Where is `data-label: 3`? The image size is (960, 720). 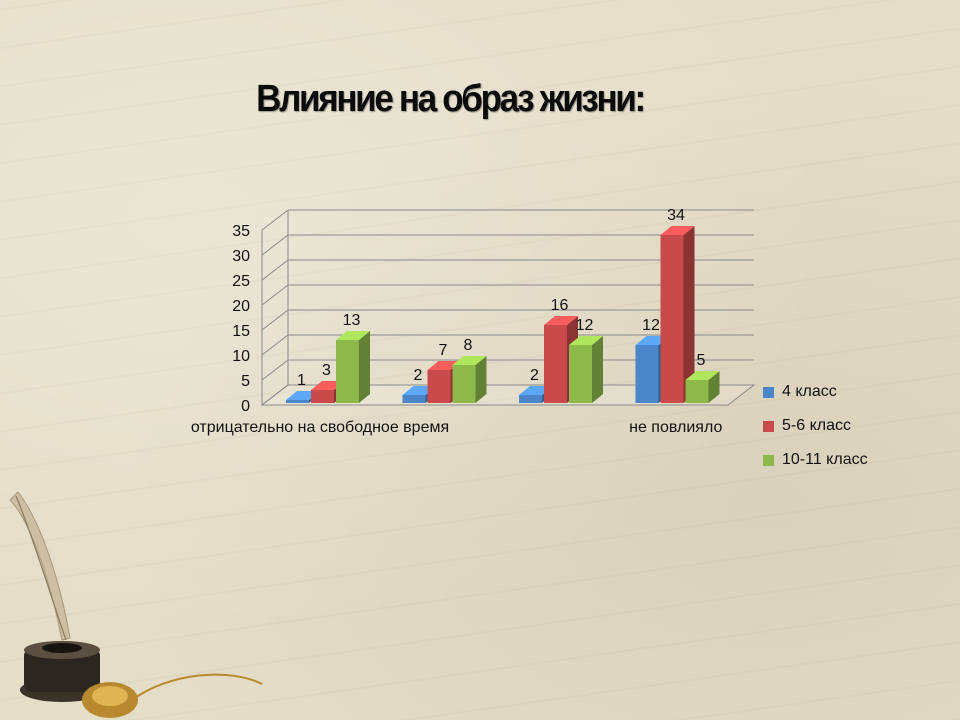
data-label: 3 is located at coordinates (326, 370).